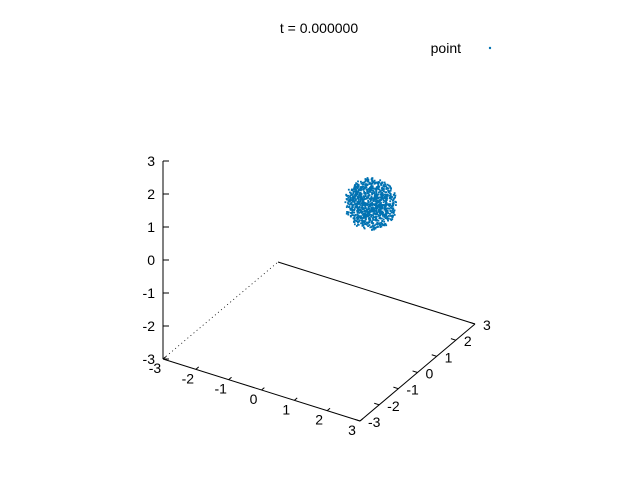 The height and width of the screenshot is (480, 640). What do you see at coordinates (453, 339) in the screenshot?
I see `y-tick` at bounding box center [453, 339].